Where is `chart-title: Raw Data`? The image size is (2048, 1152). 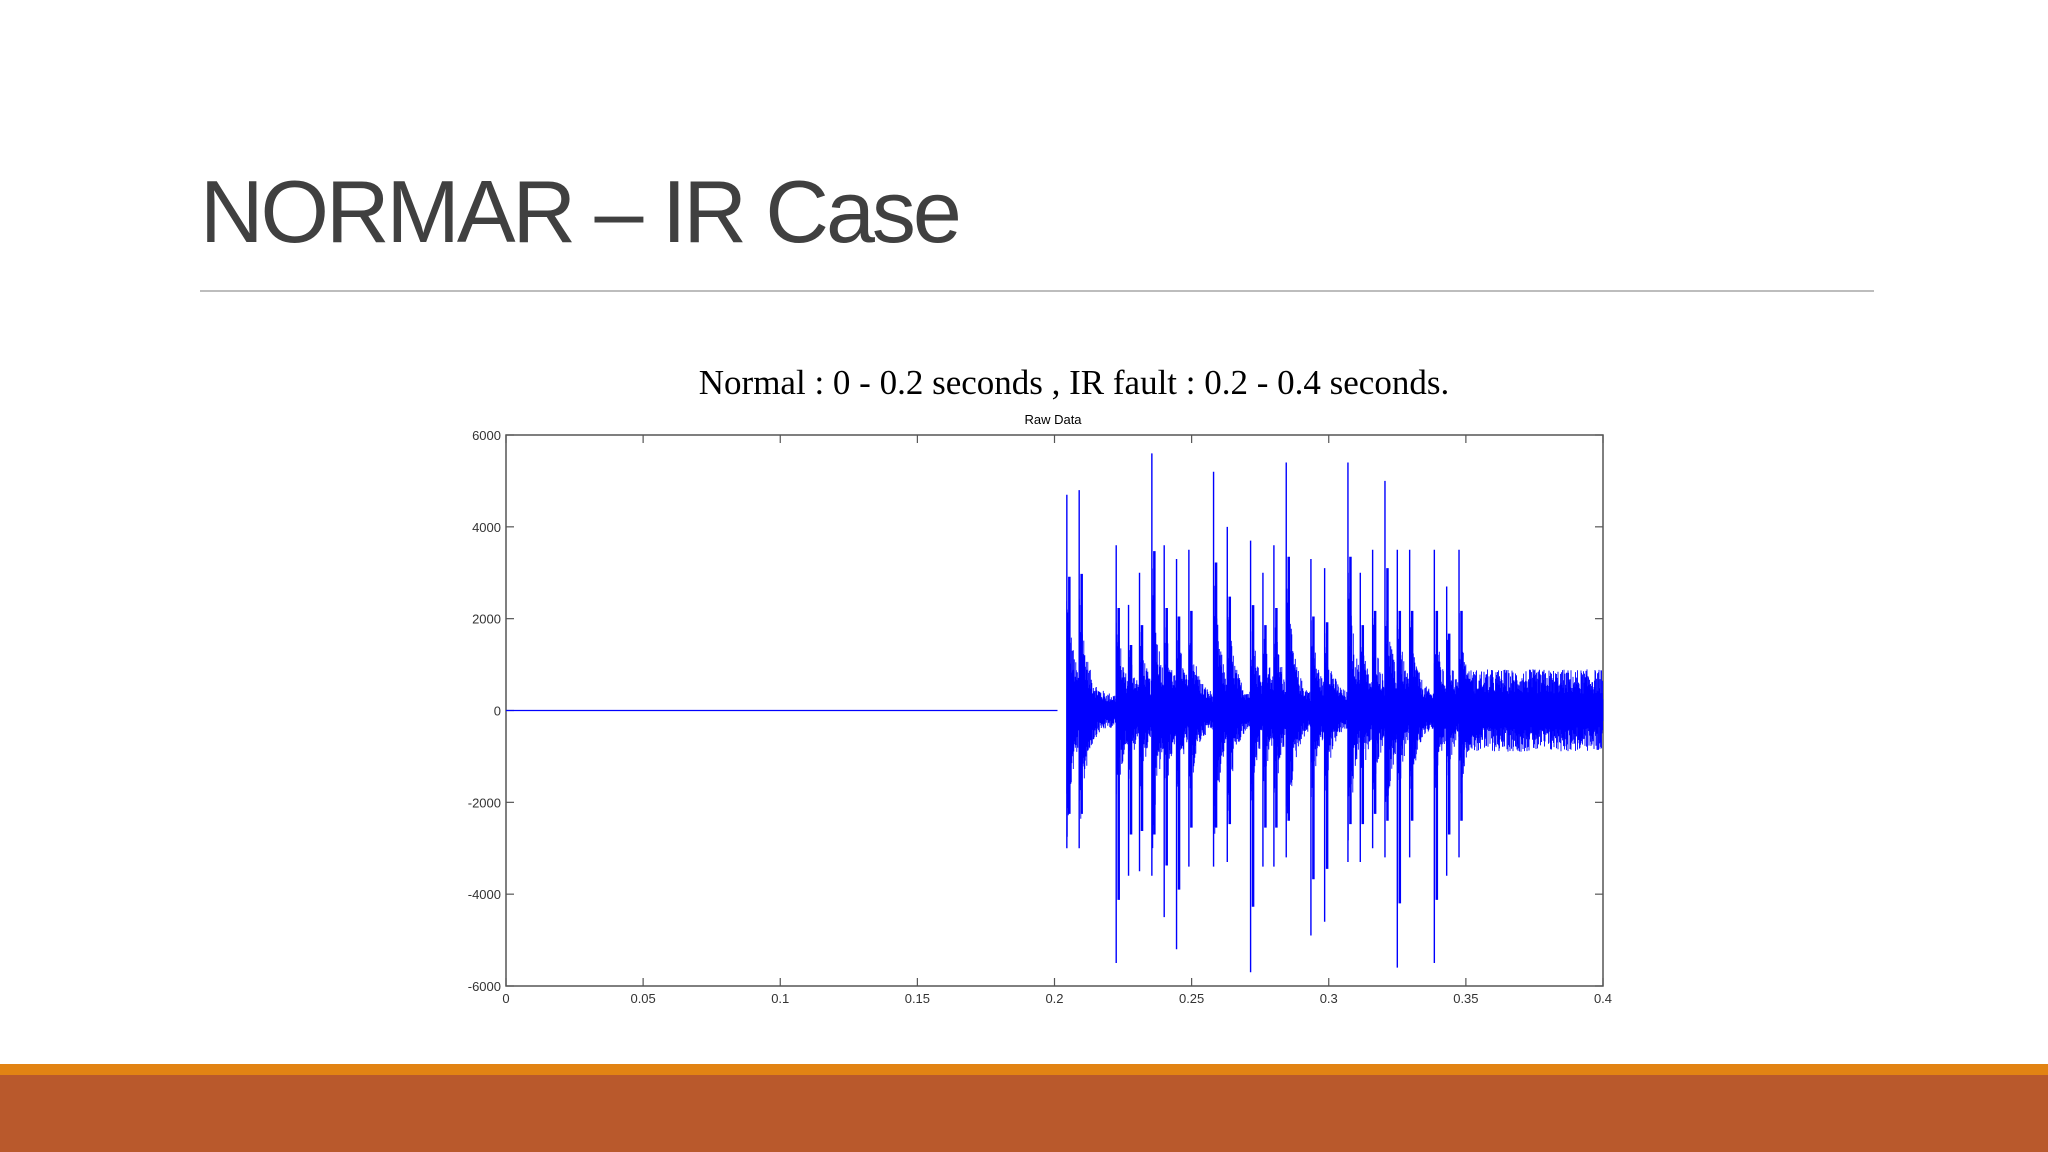 chart-title: Raw Data is located at coordinates (1053, 419).